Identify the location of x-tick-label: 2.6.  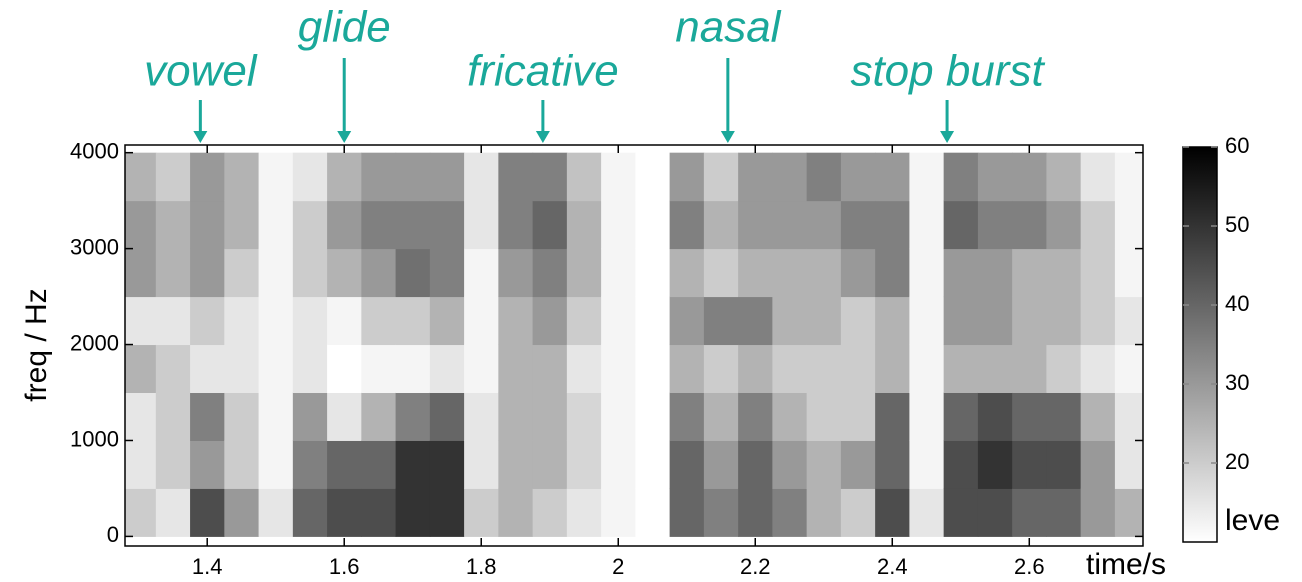
(1029, 566).